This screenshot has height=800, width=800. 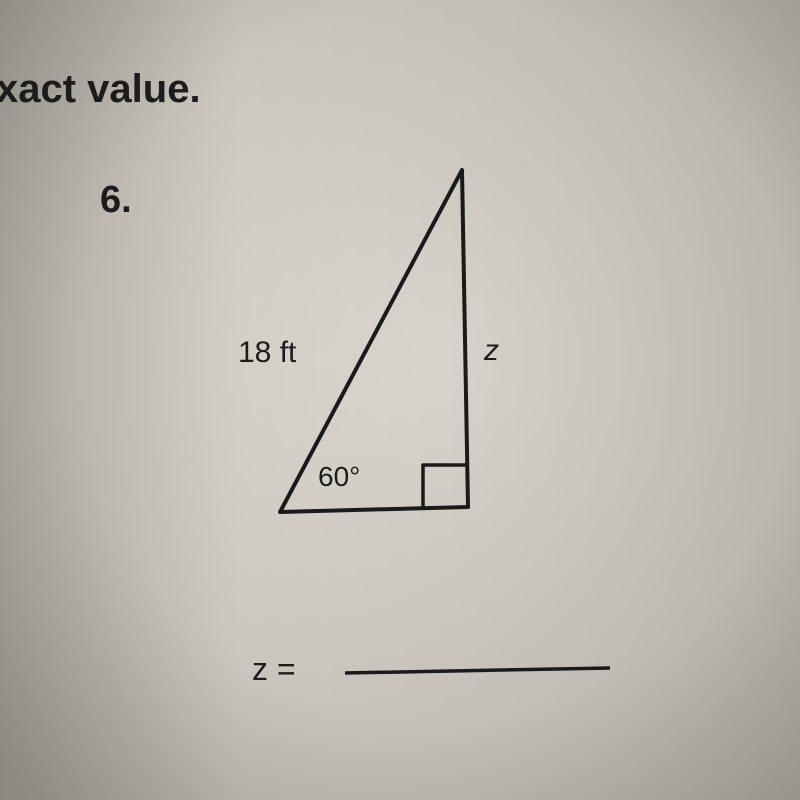 What do you see at coordinates (267, 352) in the screenshot?
I see `hypotenuse-label: 18 ft` at bounding box center [267, 352].